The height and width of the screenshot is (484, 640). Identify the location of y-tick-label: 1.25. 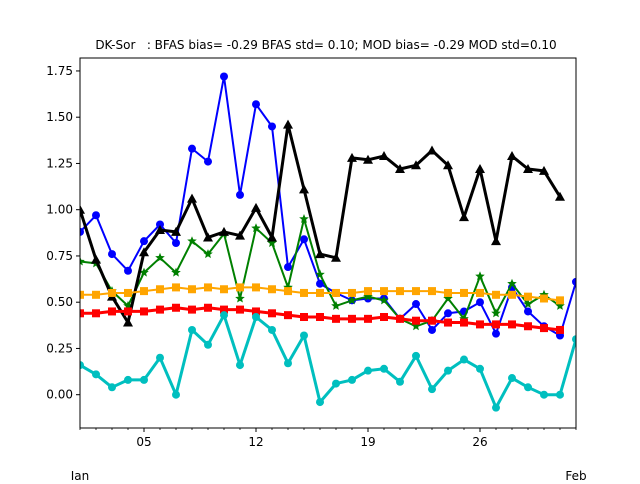
(59, 163).